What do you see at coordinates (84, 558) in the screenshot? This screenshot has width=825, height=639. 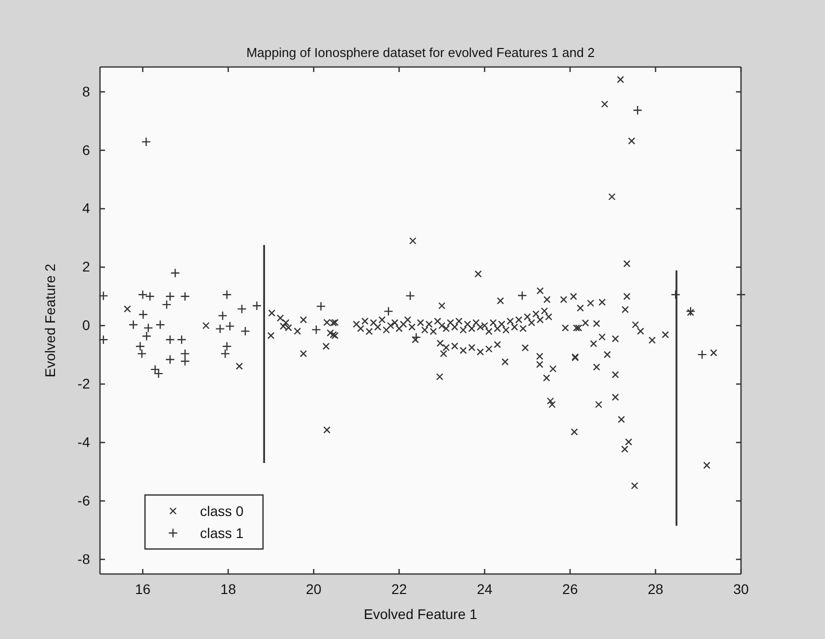 I see `y-tick-label: -8` at bounding box center [84, 558].